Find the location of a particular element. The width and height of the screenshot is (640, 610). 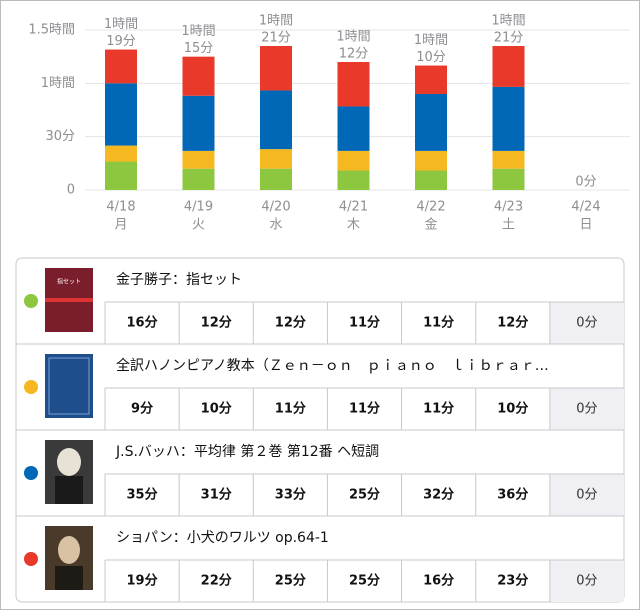

y-tick-label: 30分 is located at coordinates (60, 136).